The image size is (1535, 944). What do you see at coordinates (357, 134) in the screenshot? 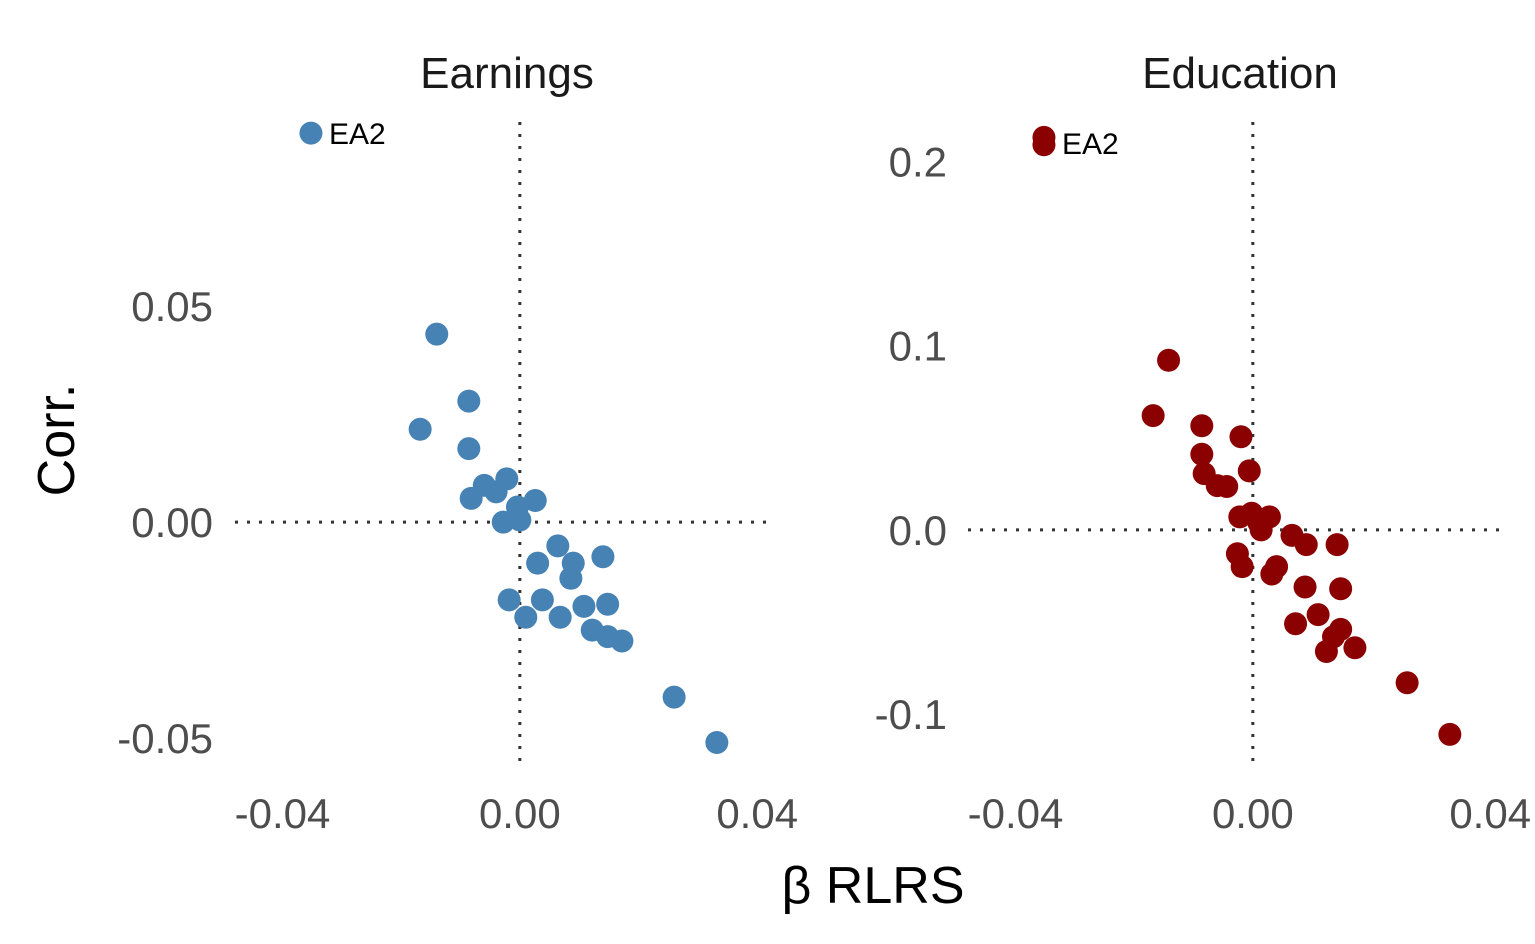
I see `annotation-ea2-earnings: EA2` at bounding box center [357, 134].